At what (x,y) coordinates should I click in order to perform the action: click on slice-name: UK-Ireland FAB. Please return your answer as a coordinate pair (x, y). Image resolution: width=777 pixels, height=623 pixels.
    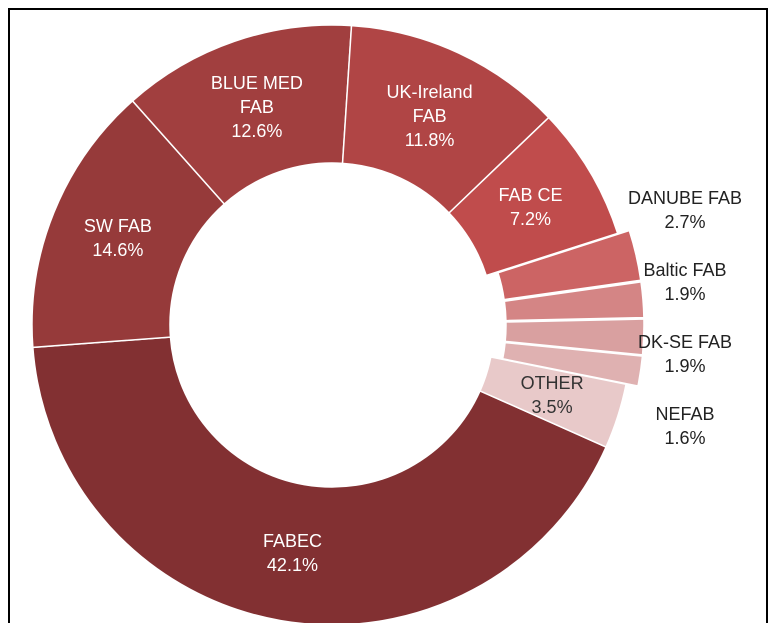
    Looking at the image, I should click on (429, 103).